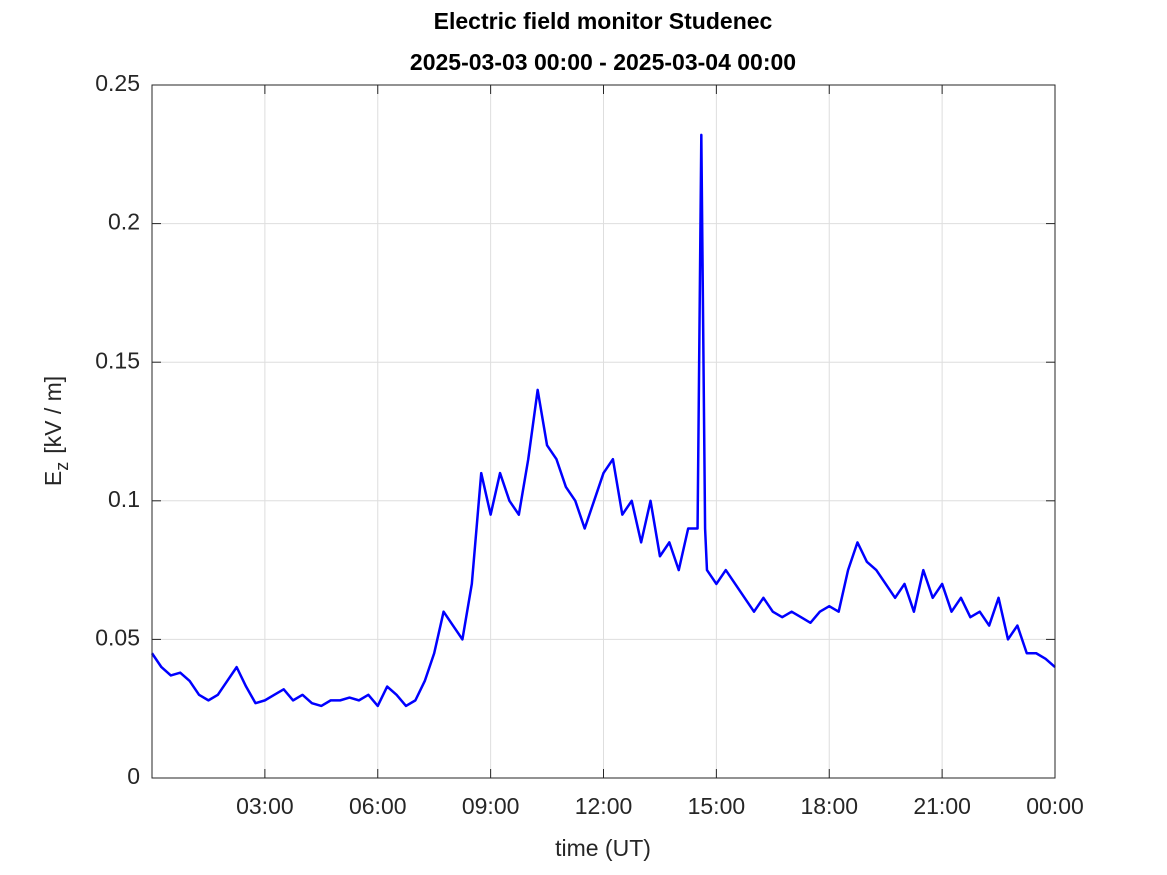  Describe the element at coordinates (829, 806) in the screenshot. I see `x-tick-label: 18:00` at that location.